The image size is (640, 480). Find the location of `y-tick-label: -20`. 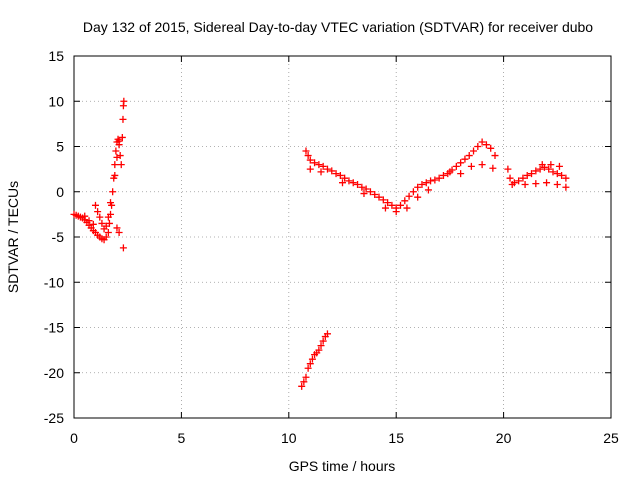

y-tick-label: -20 is located at coordinates (54, 373).